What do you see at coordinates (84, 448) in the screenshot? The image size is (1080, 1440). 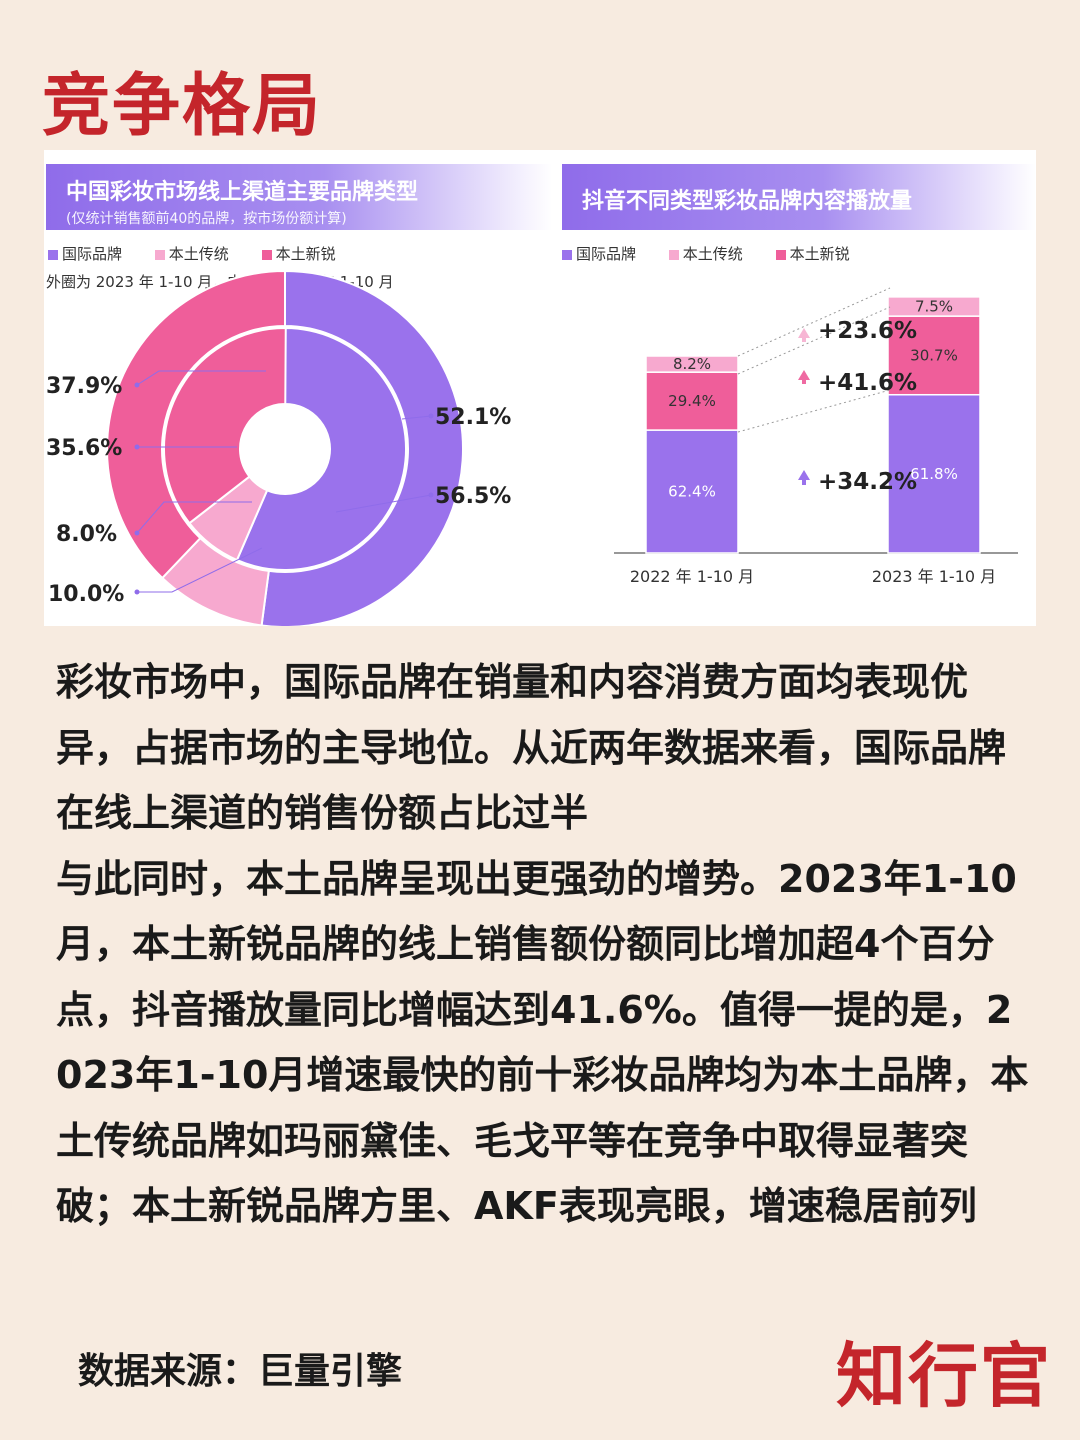 I see `value-label-inner-new: 35.6%` at bounding box center [84, 448].